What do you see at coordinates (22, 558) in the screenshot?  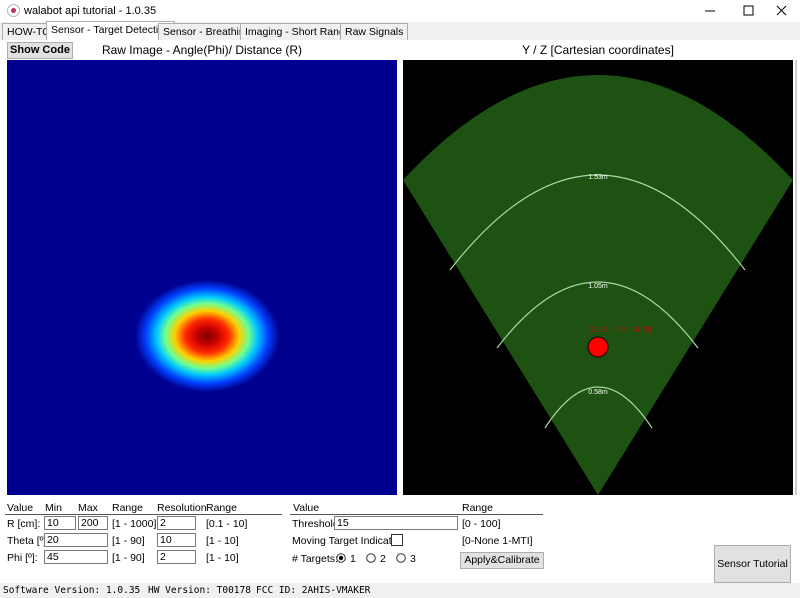 I see `row-label: Phi [º]:` at bounding box center [22, 558].